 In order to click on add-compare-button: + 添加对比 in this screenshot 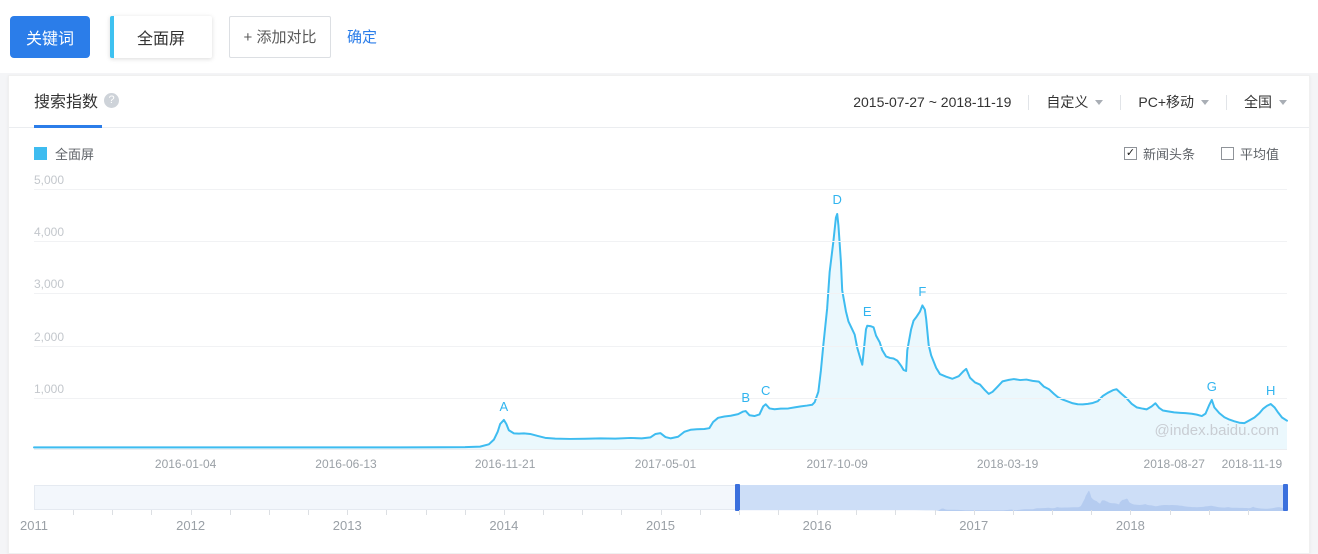, I will do `click(280, 36)`.